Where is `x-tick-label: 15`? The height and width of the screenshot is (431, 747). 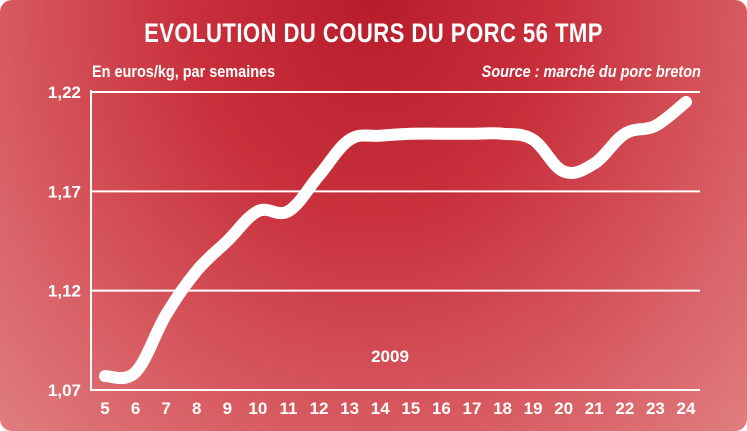 x-tick-label: 15 is located at coordinates (410, 408).